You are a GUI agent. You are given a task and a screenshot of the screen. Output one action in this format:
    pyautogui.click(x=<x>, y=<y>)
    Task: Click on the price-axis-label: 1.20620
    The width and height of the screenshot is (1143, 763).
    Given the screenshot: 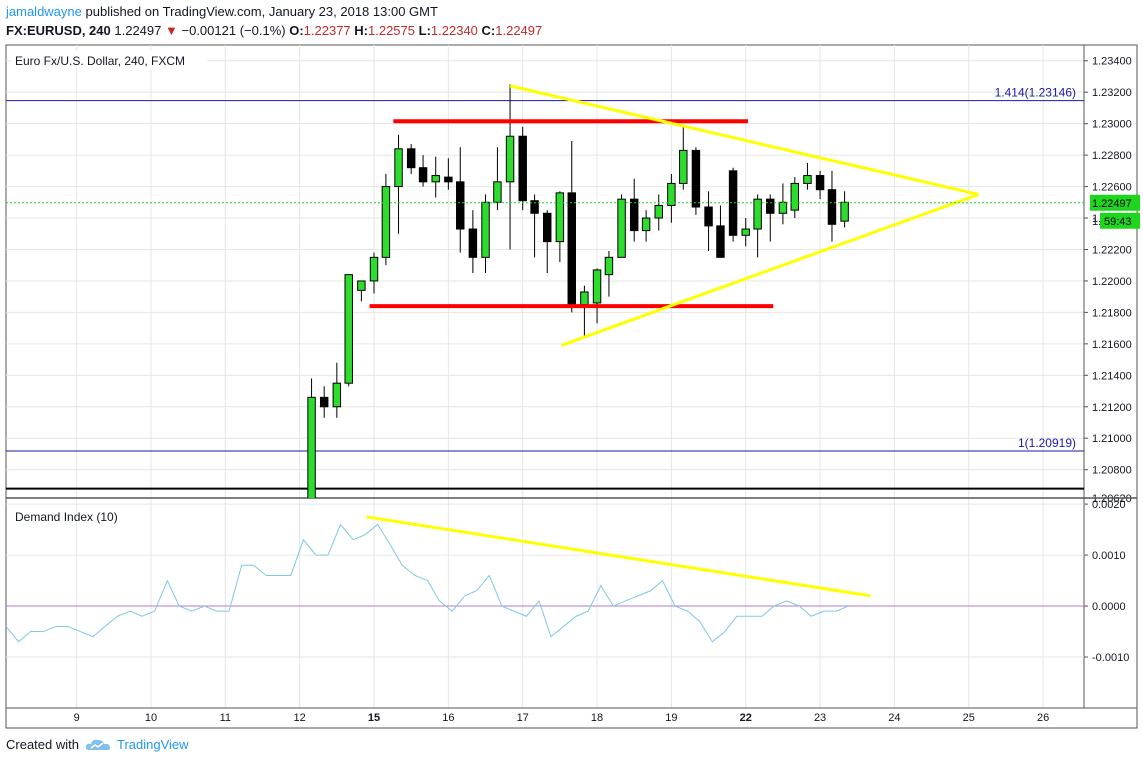 What is the action you would take?
    pyautogui.click(x=1112, y=499)
    